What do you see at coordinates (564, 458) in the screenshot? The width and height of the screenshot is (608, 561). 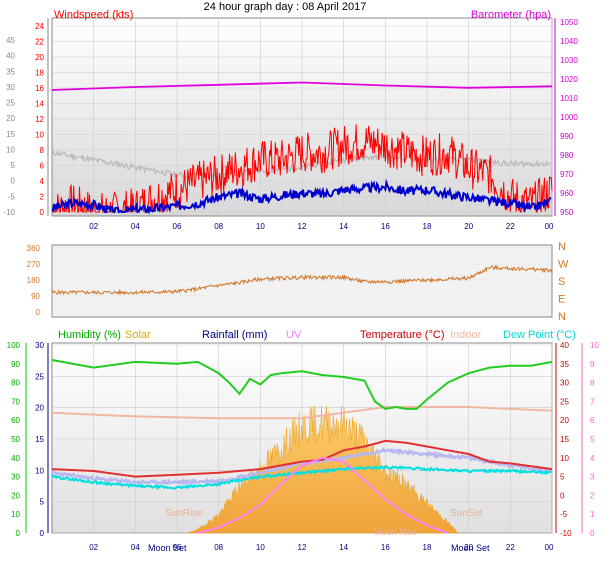 I see `temperature-tick-label: 10` at bounding box center [564, 458].